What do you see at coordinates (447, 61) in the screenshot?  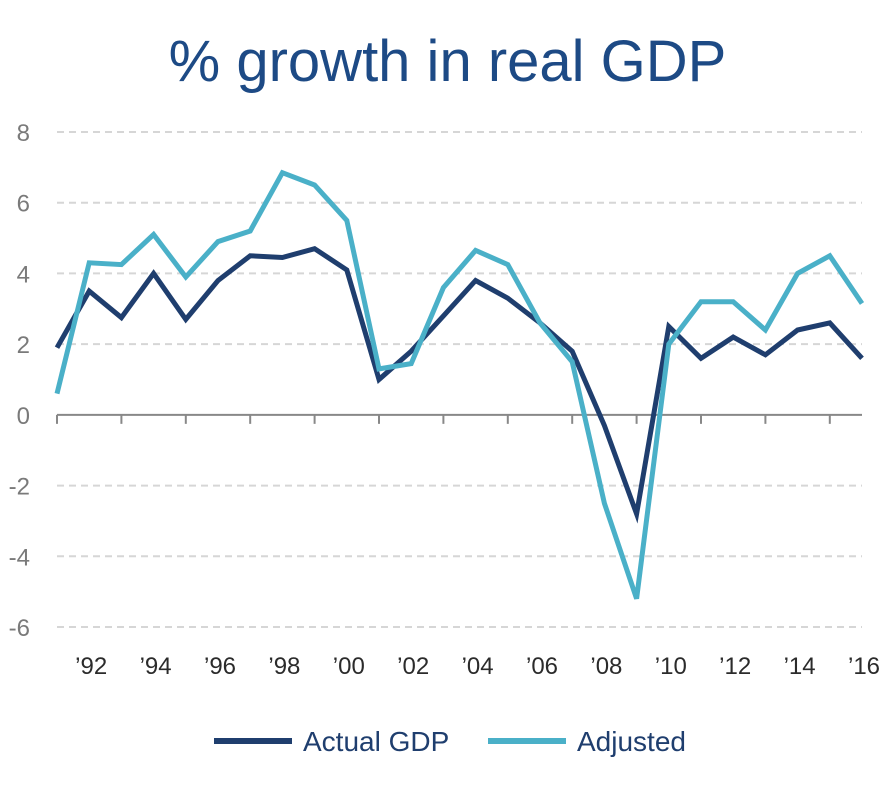 I see `chart-title: % growth in real GDP` at bounding box center [447, 61].